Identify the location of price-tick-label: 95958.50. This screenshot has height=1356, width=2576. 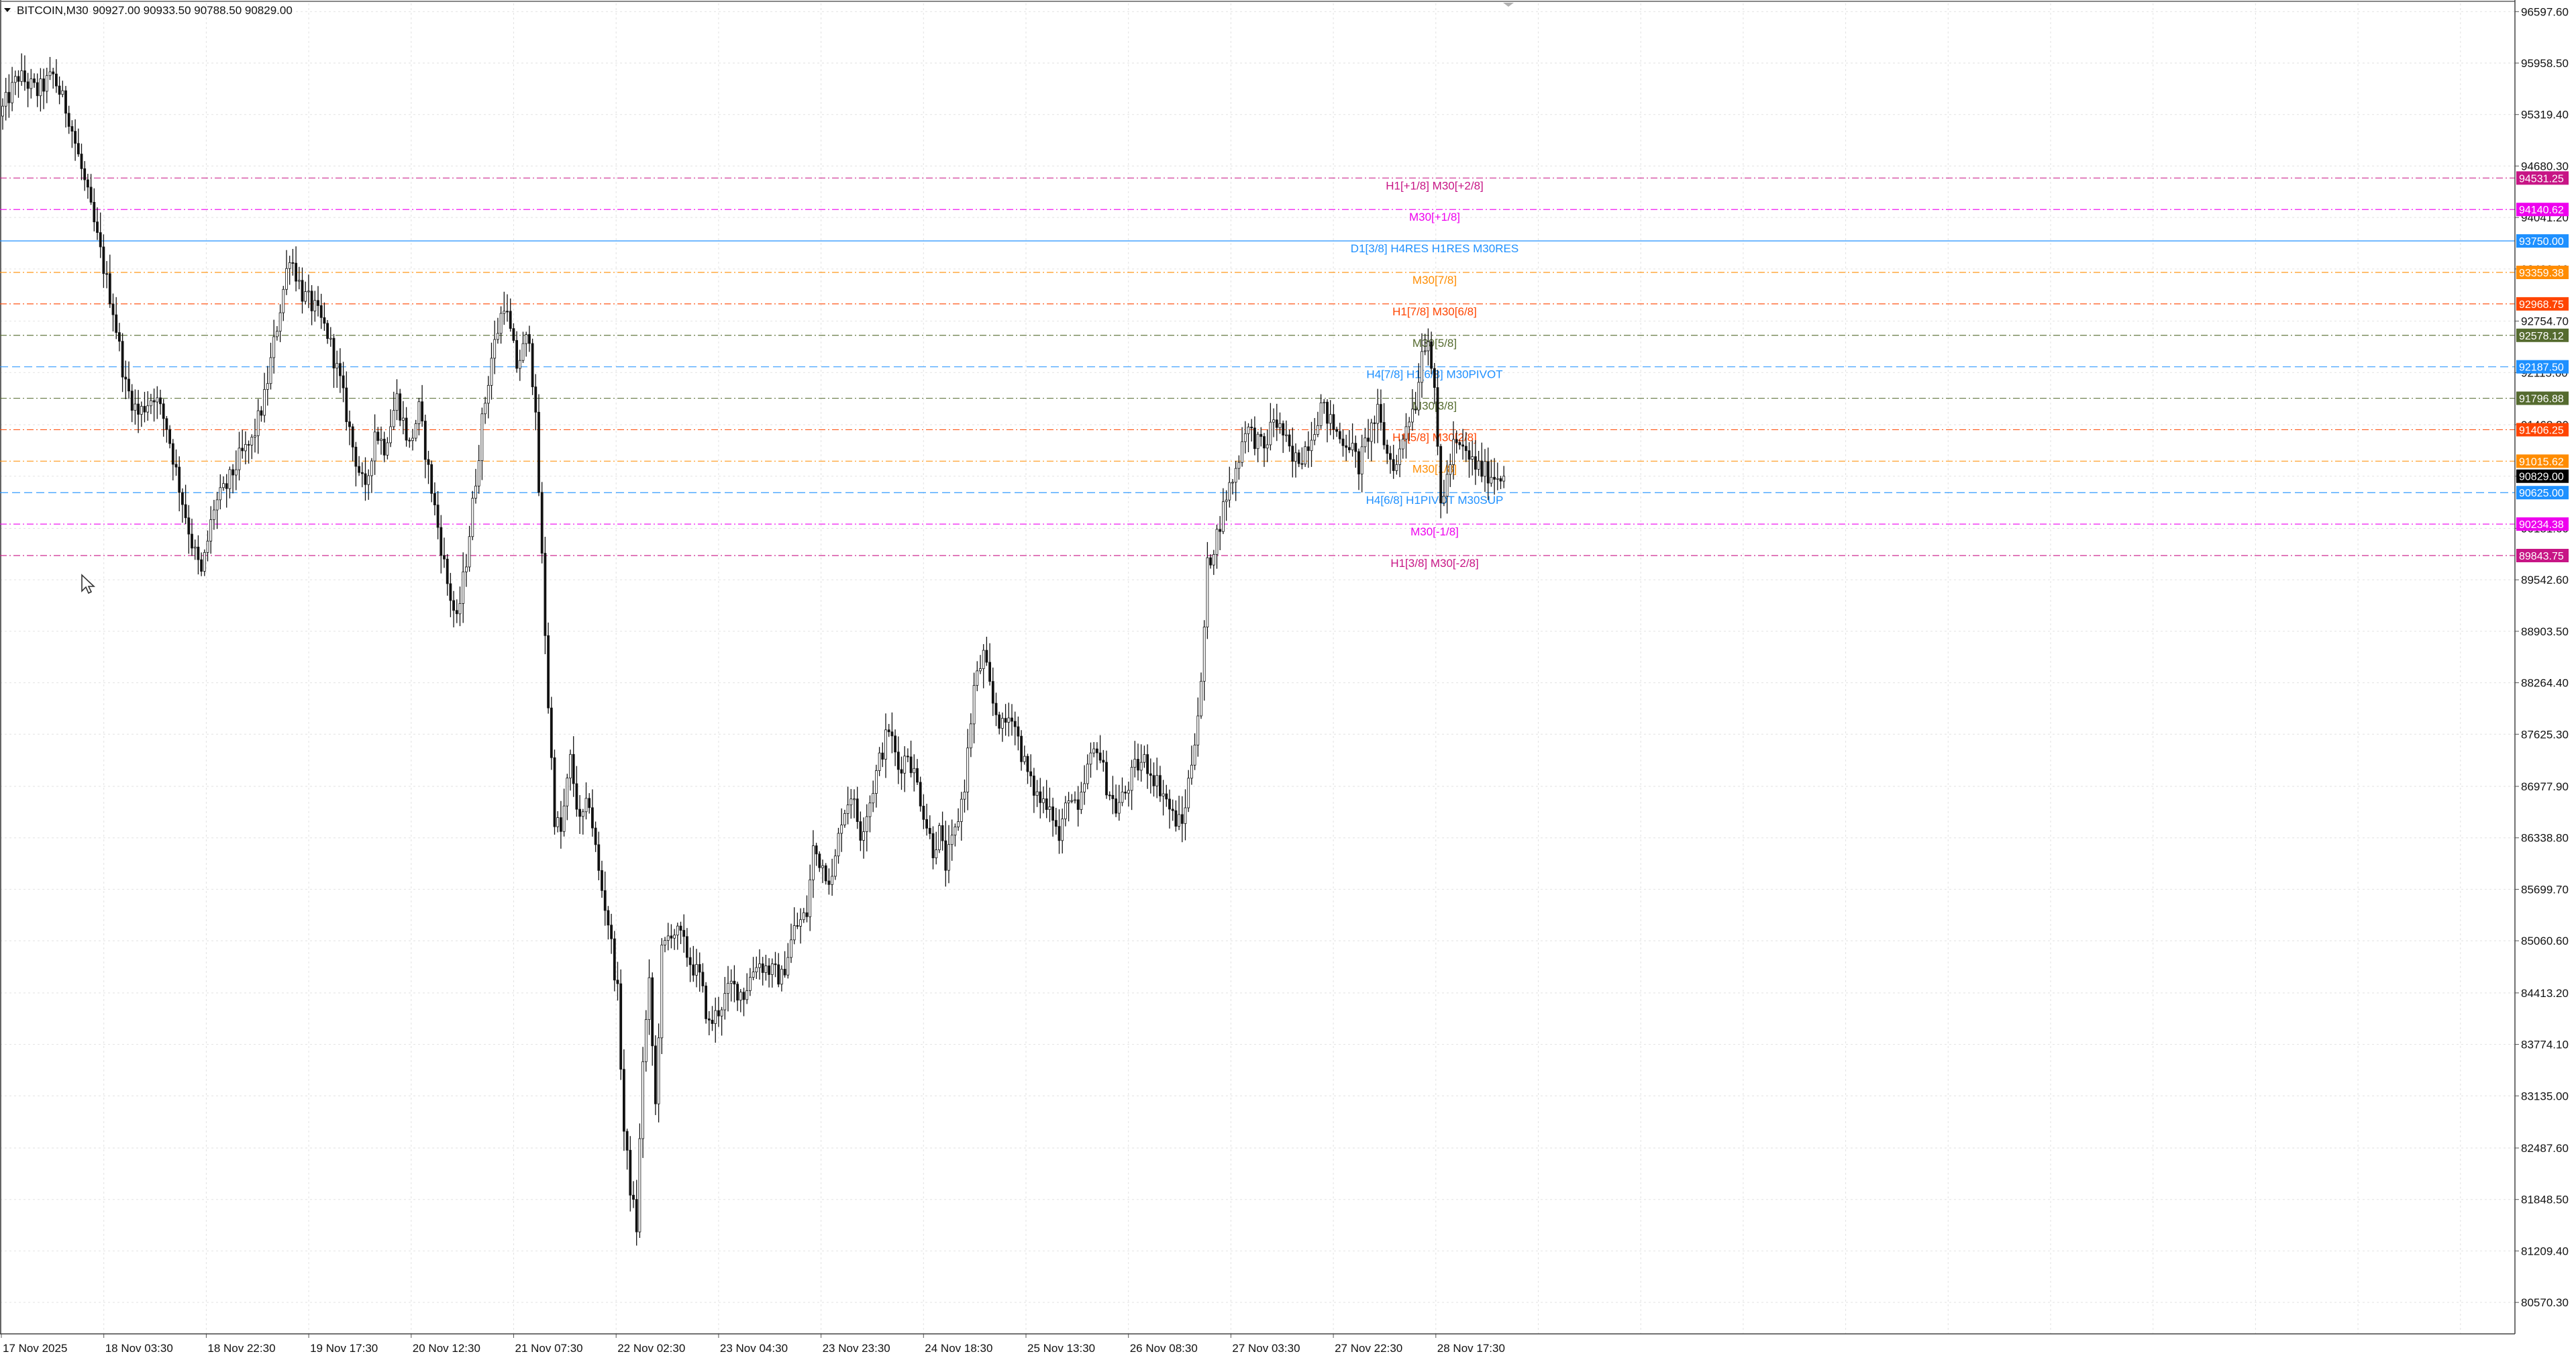
(2545, 63).